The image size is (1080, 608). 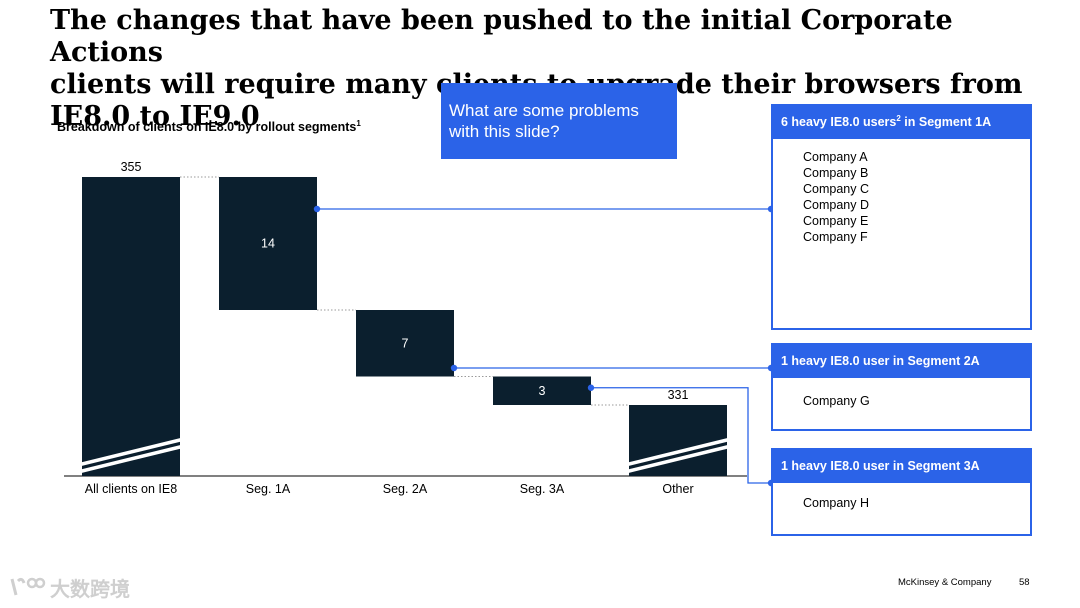 I want to click on company-item: Company F, so click(x=835, y=237).